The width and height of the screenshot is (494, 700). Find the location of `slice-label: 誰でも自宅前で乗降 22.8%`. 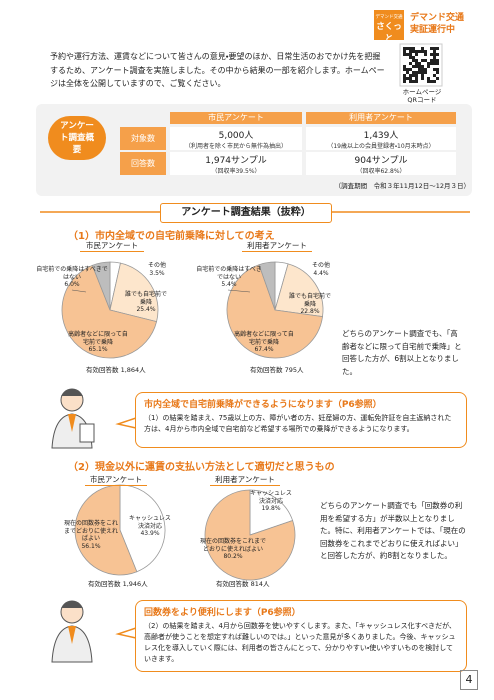

slice-label: 誰でも自宅前で乗降 22.8% is located at coordinates (310, 304).